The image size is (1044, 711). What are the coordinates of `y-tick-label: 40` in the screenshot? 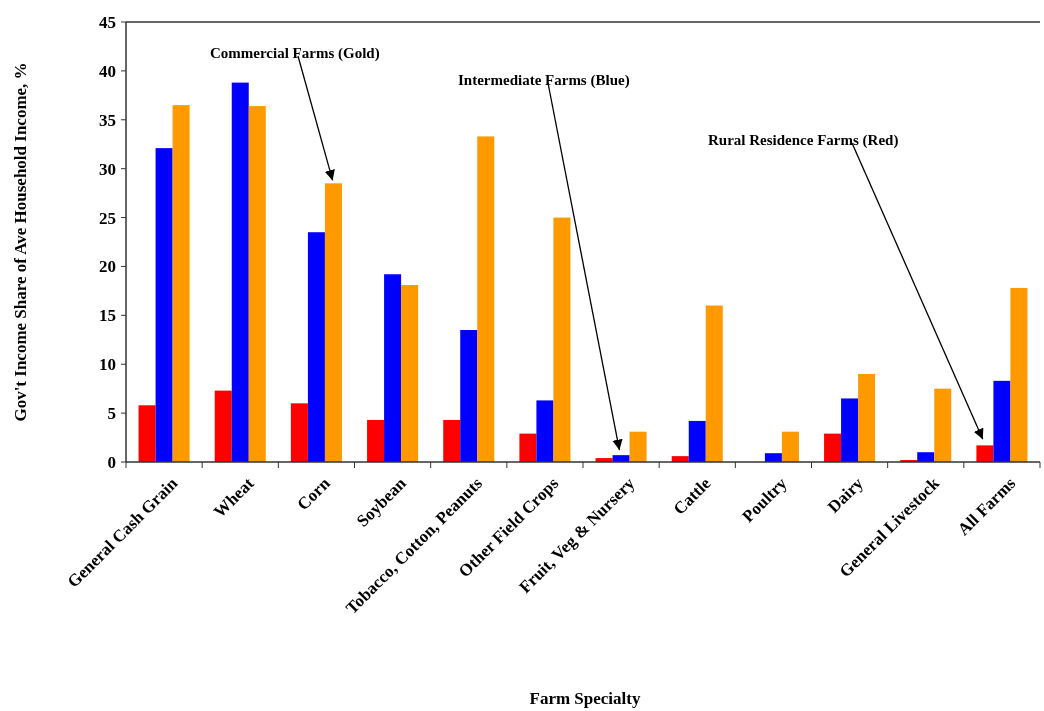 It's located at (107, 71).